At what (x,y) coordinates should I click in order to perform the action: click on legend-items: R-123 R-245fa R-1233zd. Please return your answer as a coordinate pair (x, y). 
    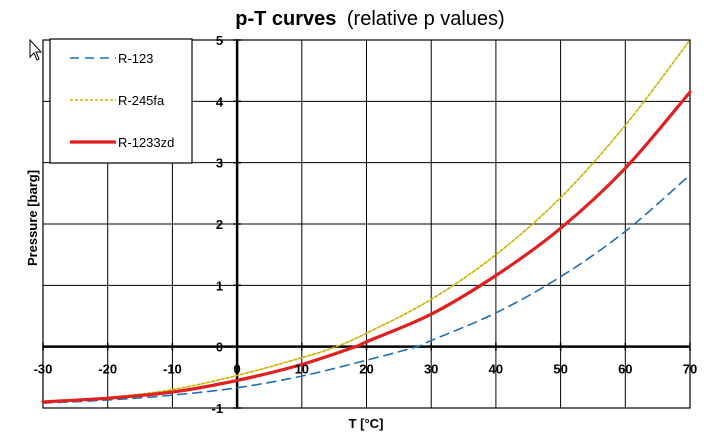
    Looking at the image, I should click on (122, 100).